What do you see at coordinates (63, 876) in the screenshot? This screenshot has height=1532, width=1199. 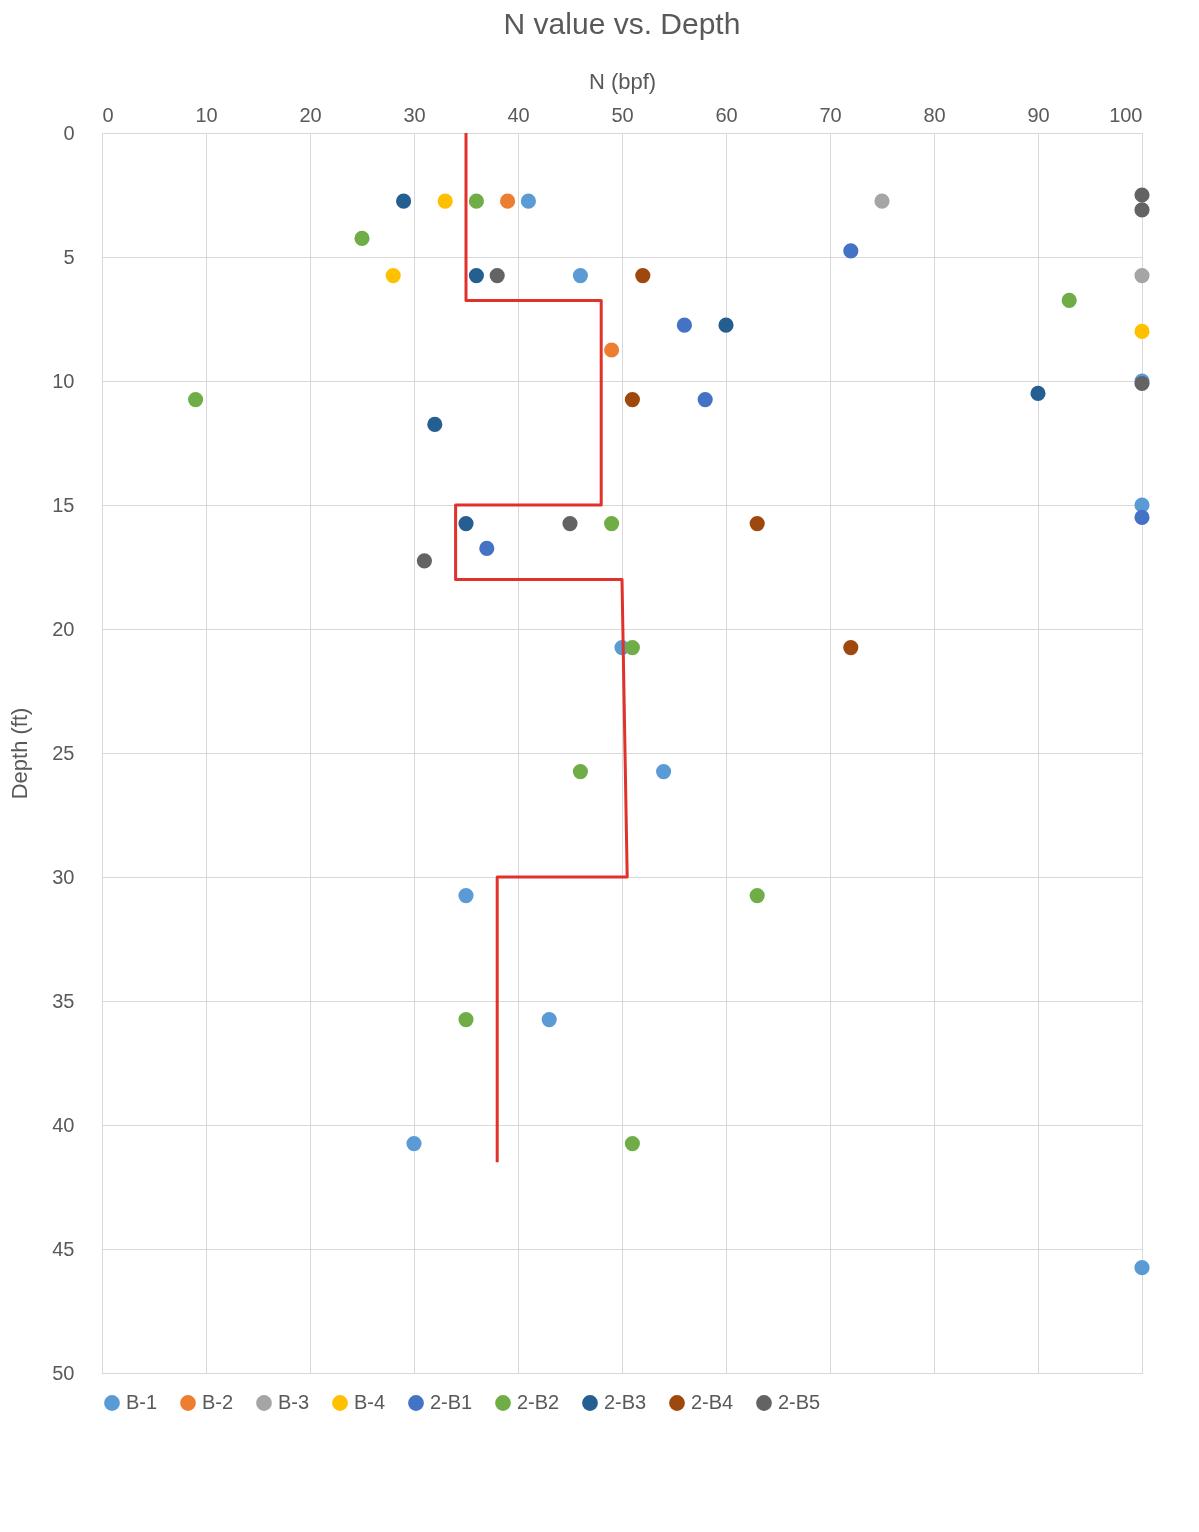 I see `y-tick-label: 30` at bounding box center [63, 876].